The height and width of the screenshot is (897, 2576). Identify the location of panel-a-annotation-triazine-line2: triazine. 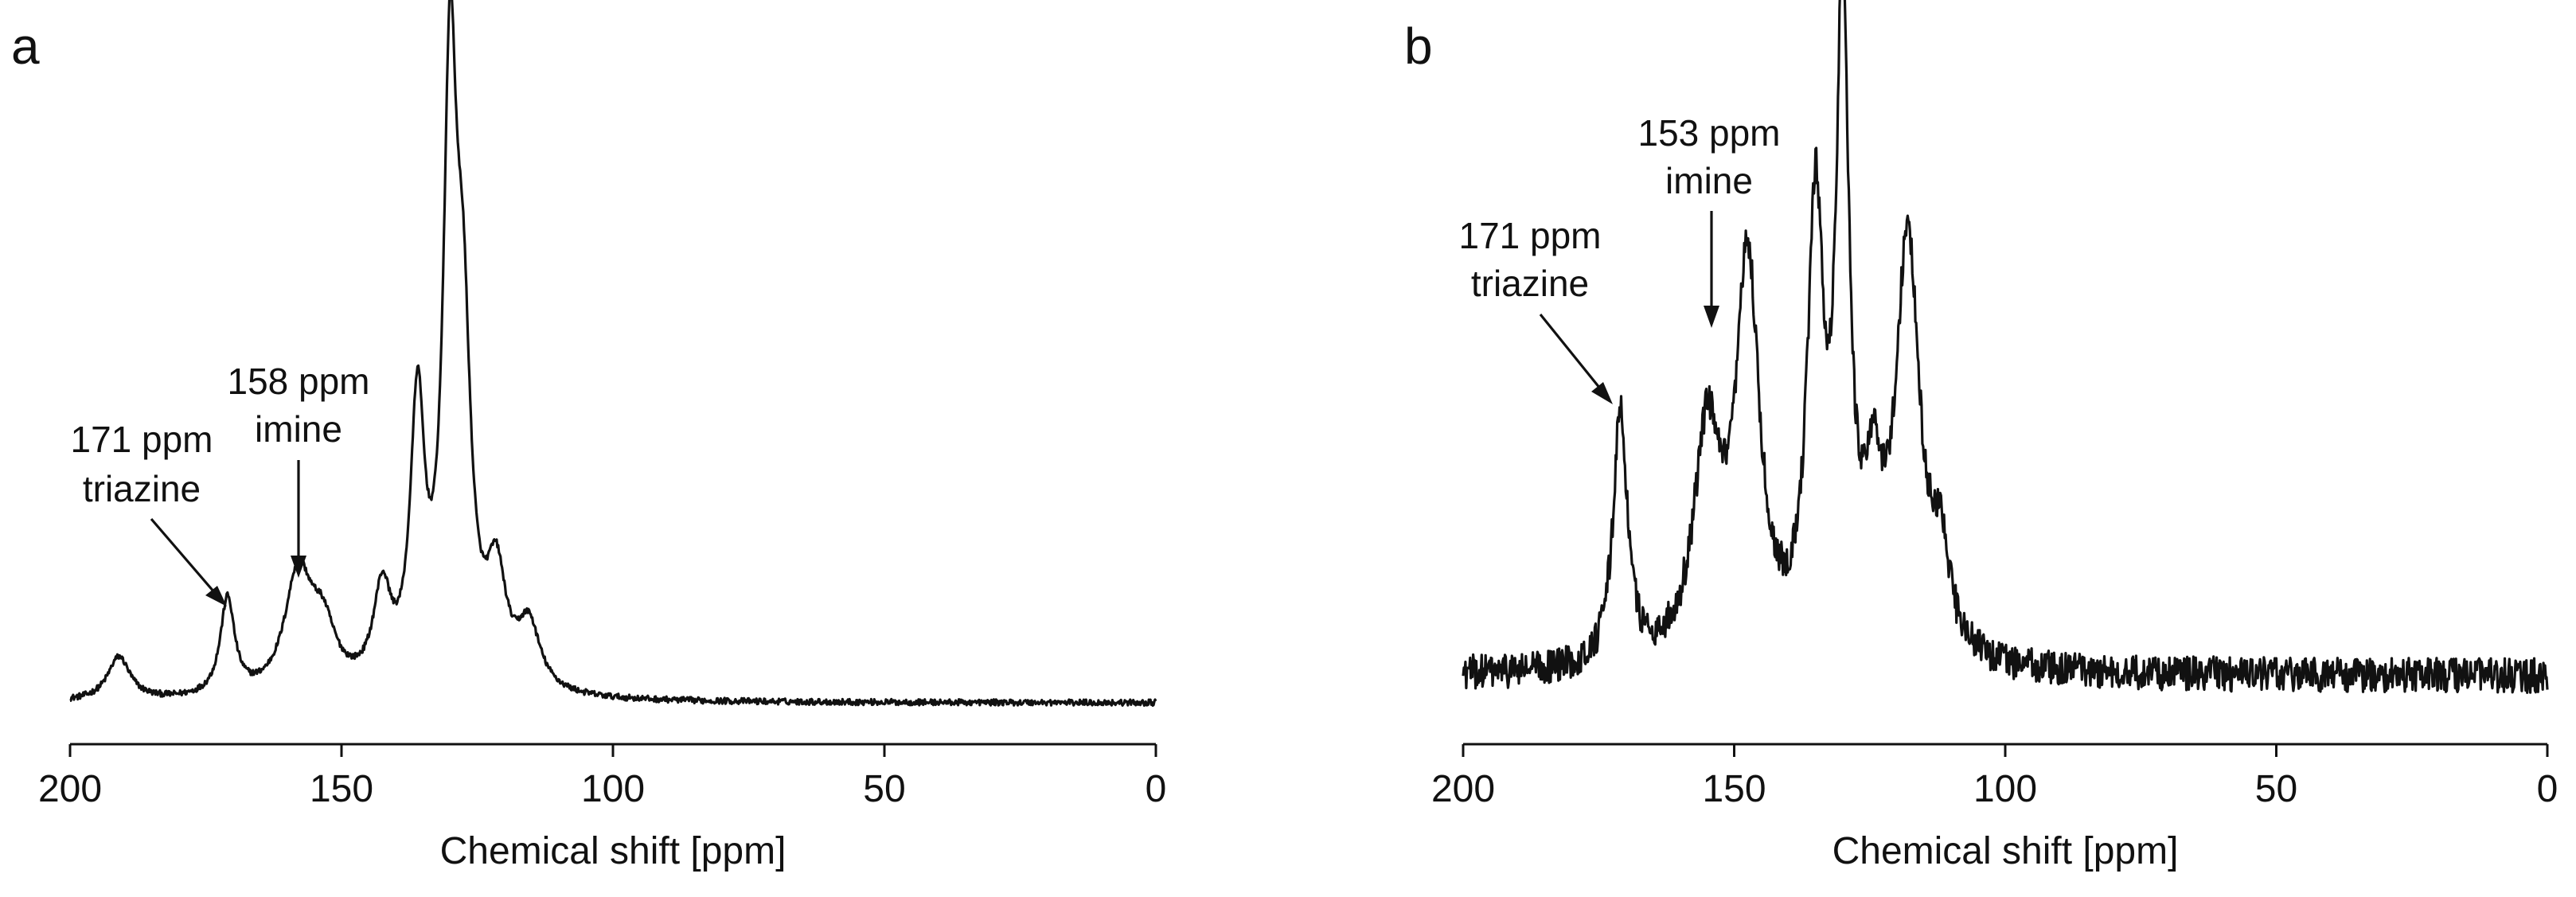
(142, 488).